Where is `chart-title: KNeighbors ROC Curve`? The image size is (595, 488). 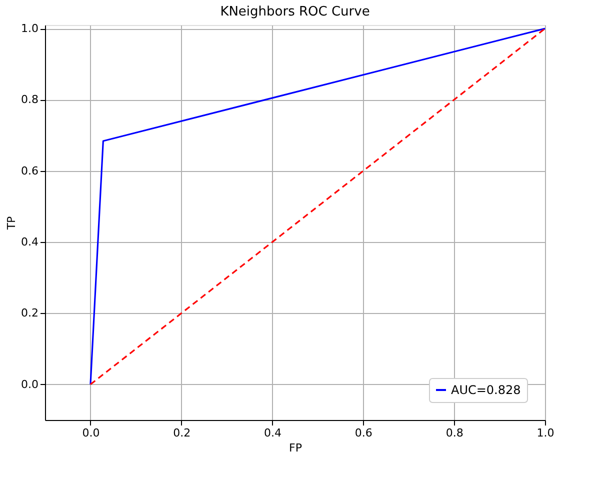
chart-title: KNeighbors ROC Curve is located at coordinates (295, 12).